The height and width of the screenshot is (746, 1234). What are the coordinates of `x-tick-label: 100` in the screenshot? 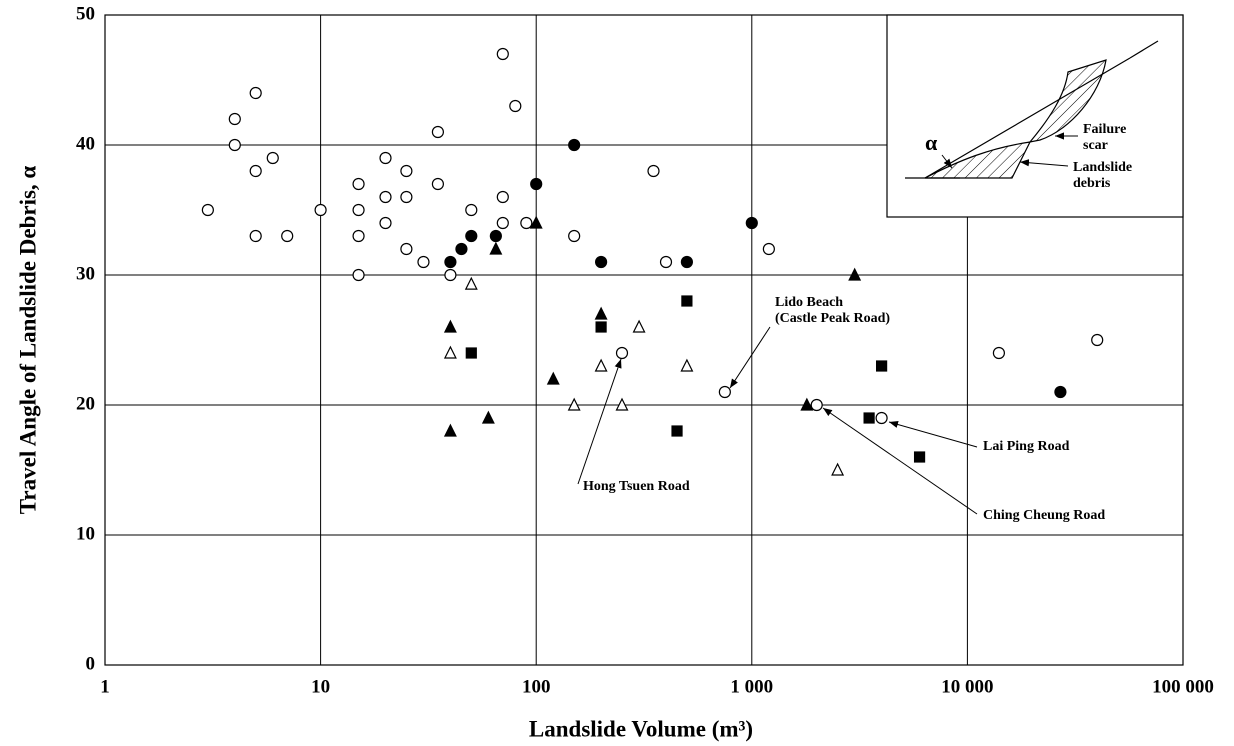 It's located at (536, 686).